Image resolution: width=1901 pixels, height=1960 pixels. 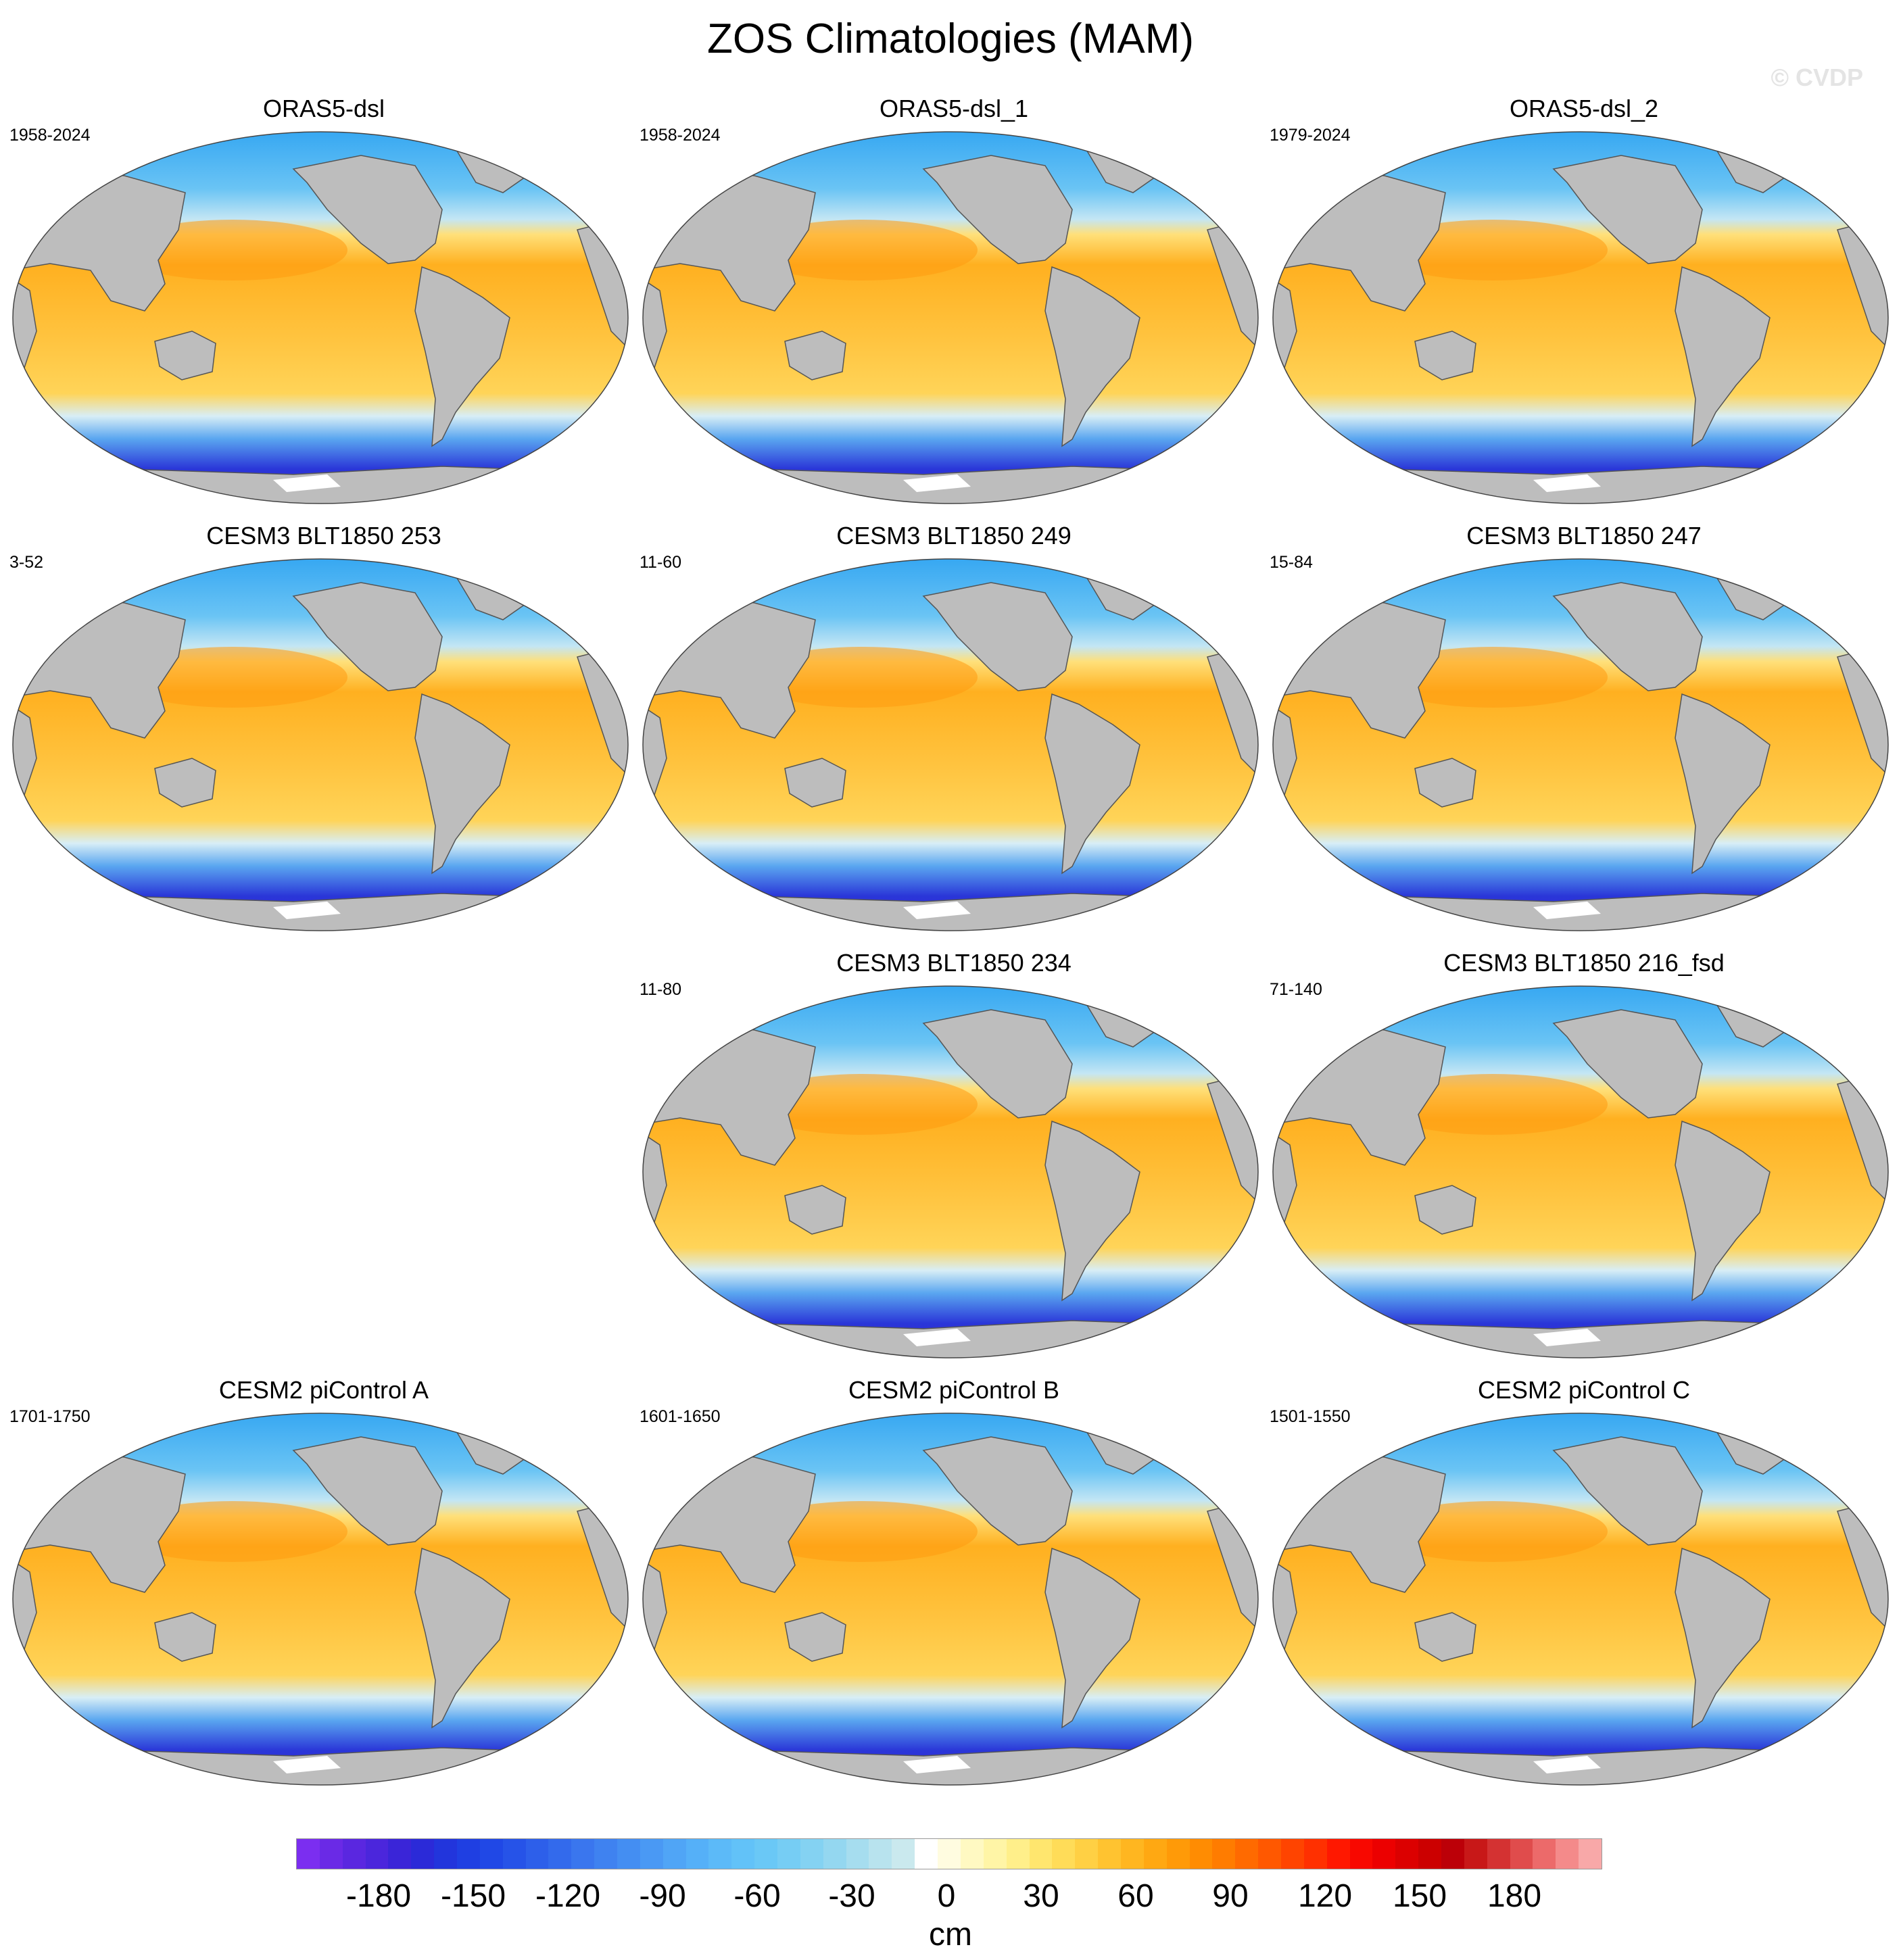 What do you see at coordinates (954, 963) in the screenshot?
I see `panel-title: CESM3 BLT1850 234` at bounding box center [954, 963].